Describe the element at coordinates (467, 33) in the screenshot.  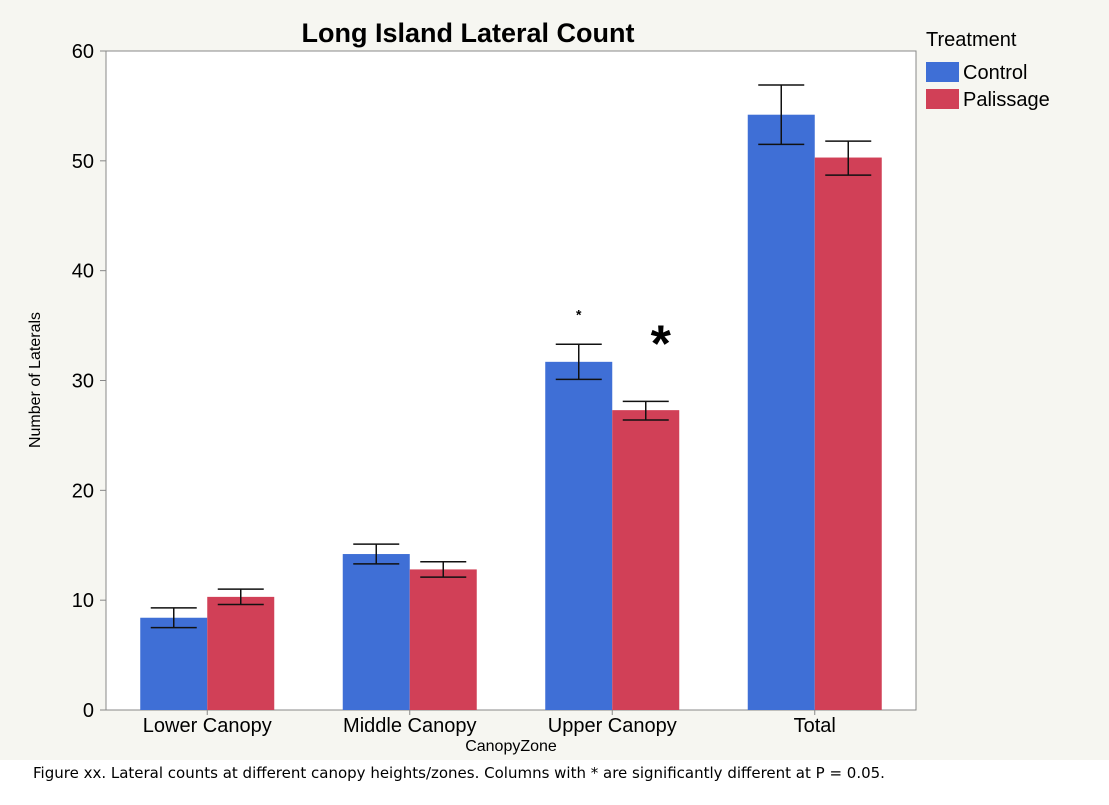
I see `chart-title: Long Island Lateral Count` at that location.